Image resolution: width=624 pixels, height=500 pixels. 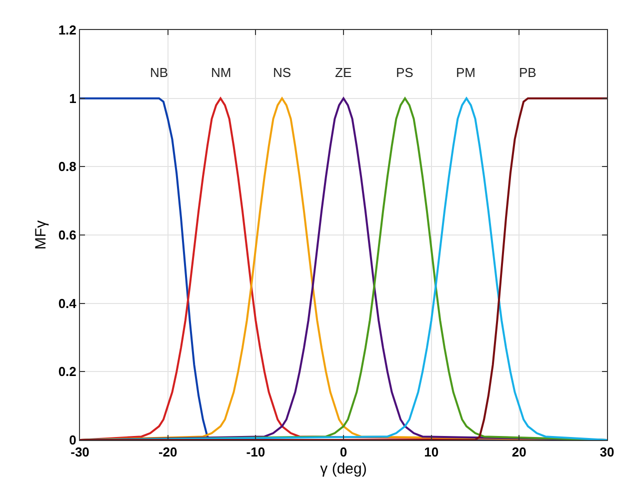 I want to click on series-label: ZE, so click(x=343, y=72).